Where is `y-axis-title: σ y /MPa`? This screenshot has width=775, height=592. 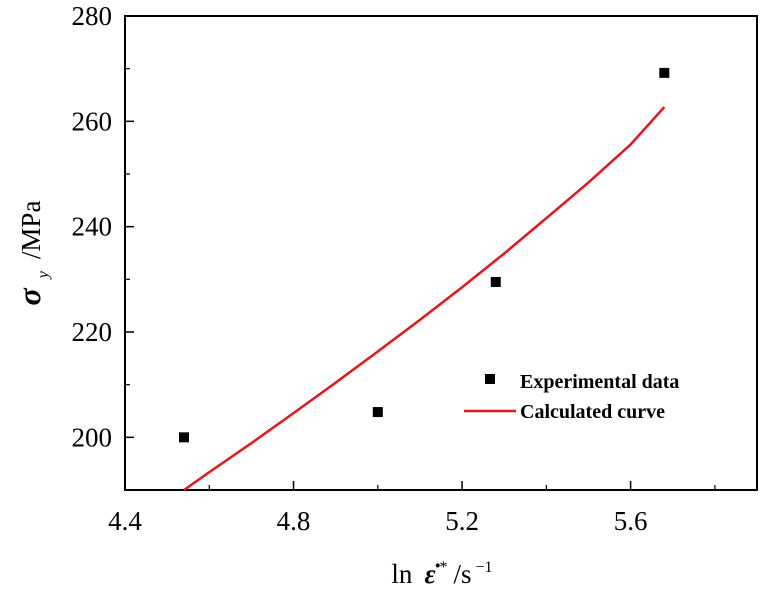
y-axis-title: σ y /MPa is located at coordinates (31, 253).